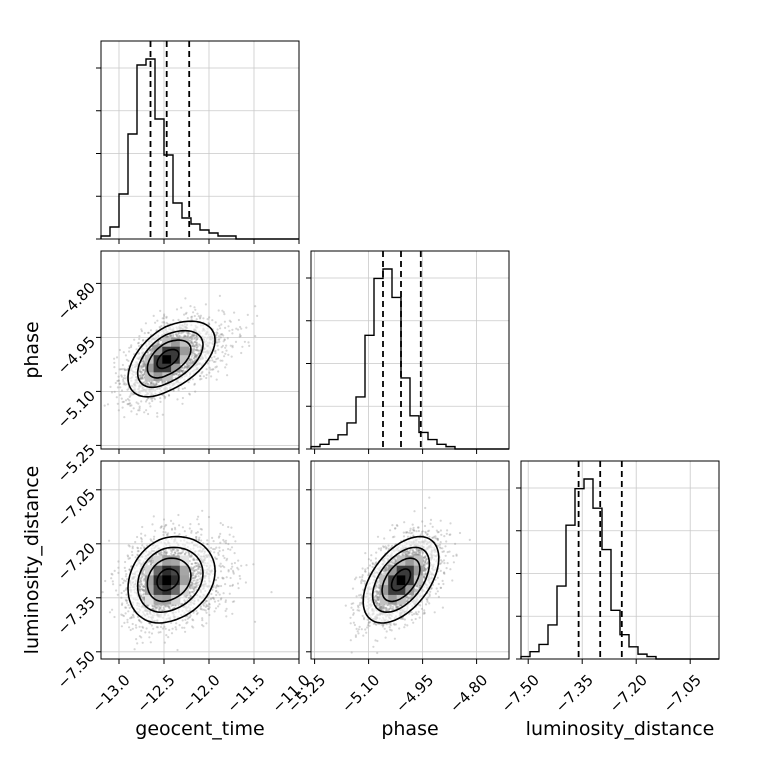 The image size is (760, 760). What do you see at coordinates (76, 301) in the screenshot?
I see `ytick-label-phase-3: −4.80` at bounding box center [76, 301].